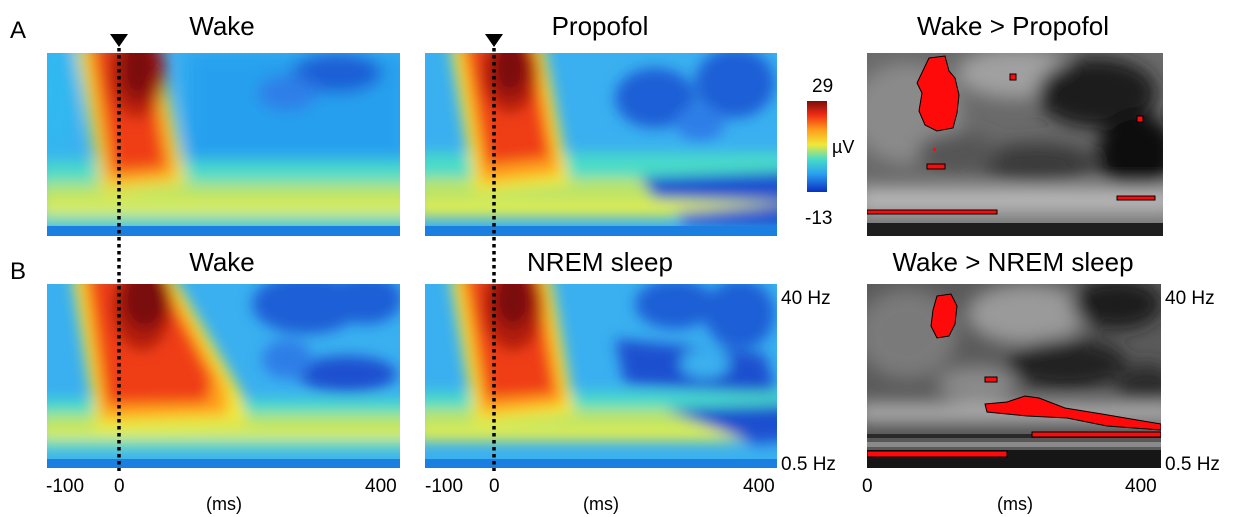 The image size is (1238, 517). I want to click on heatmap-b-wake, so click(223, 376).